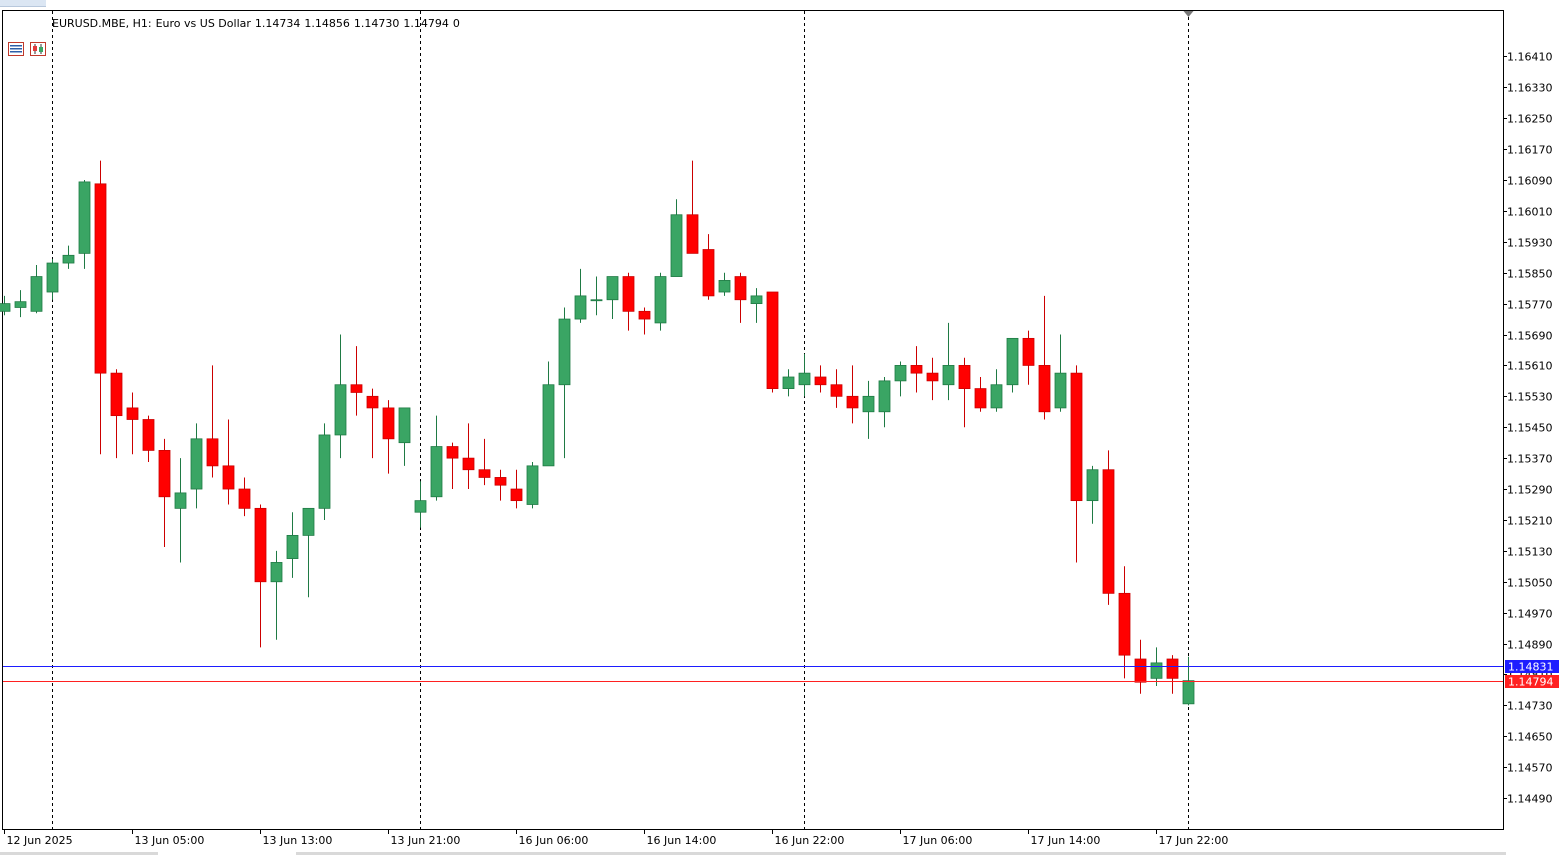  What do you see at coordinates (1530, 459) in the screenshot?
I see `price-tick-label: 1.15370` at bounding box center [1530, 459].